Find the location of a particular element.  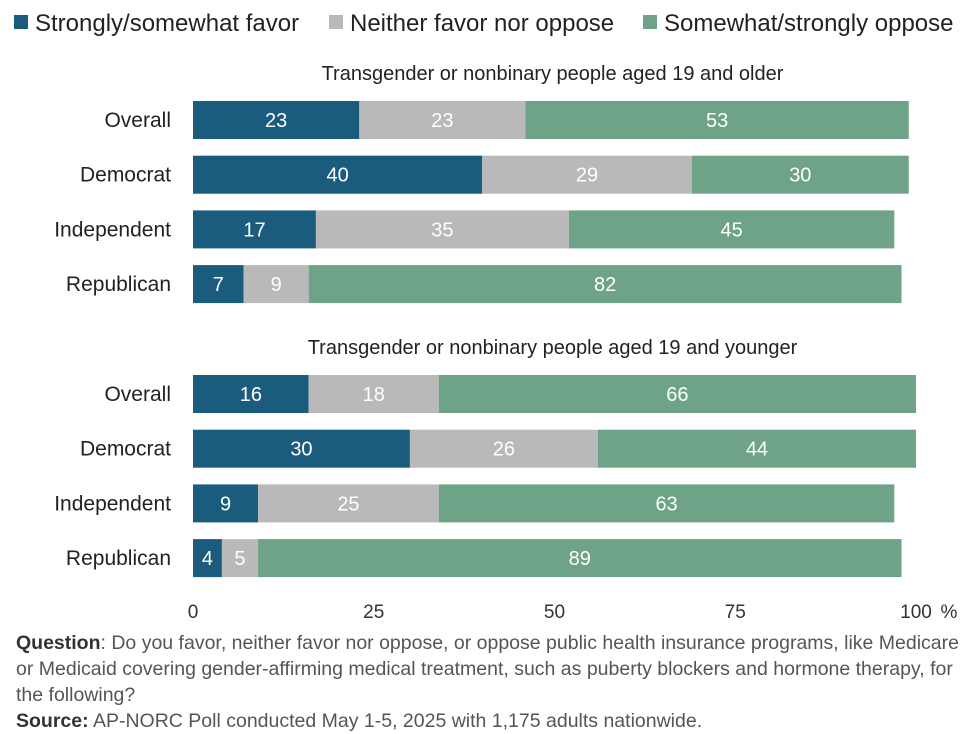

data-label: 66 is located at coordinates (677, 395).